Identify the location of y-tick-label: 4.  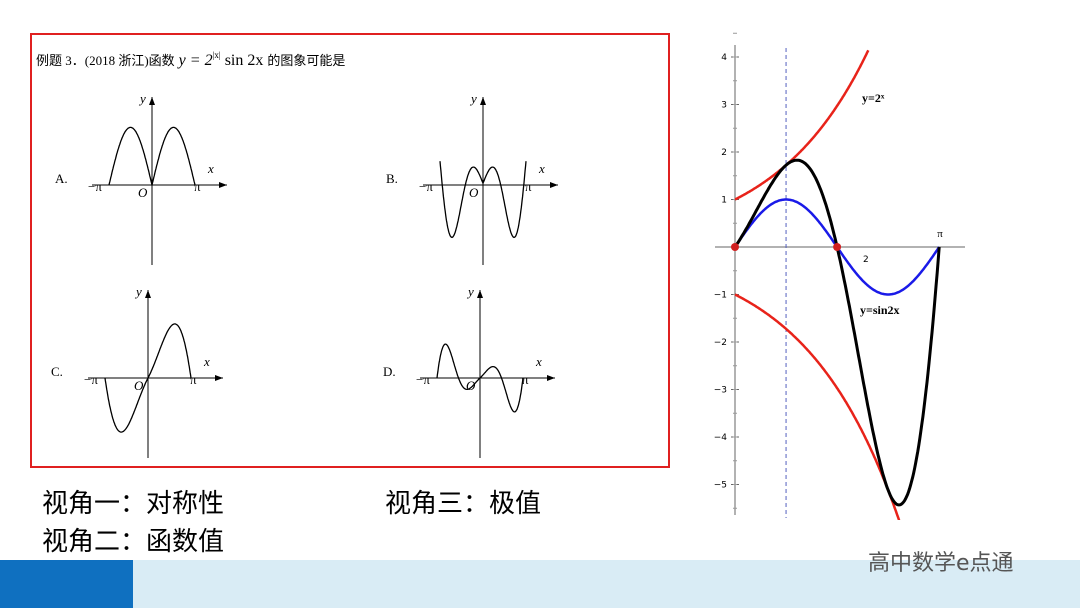
(724, 58).